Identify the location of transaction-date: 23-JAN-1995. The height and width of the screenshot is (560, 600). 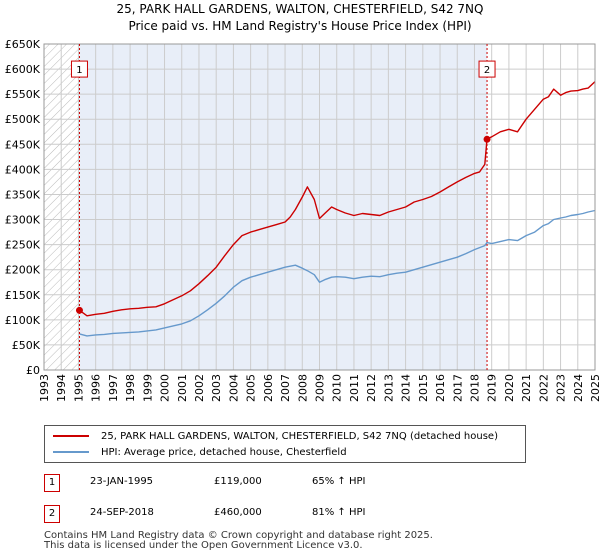
(122, 481).